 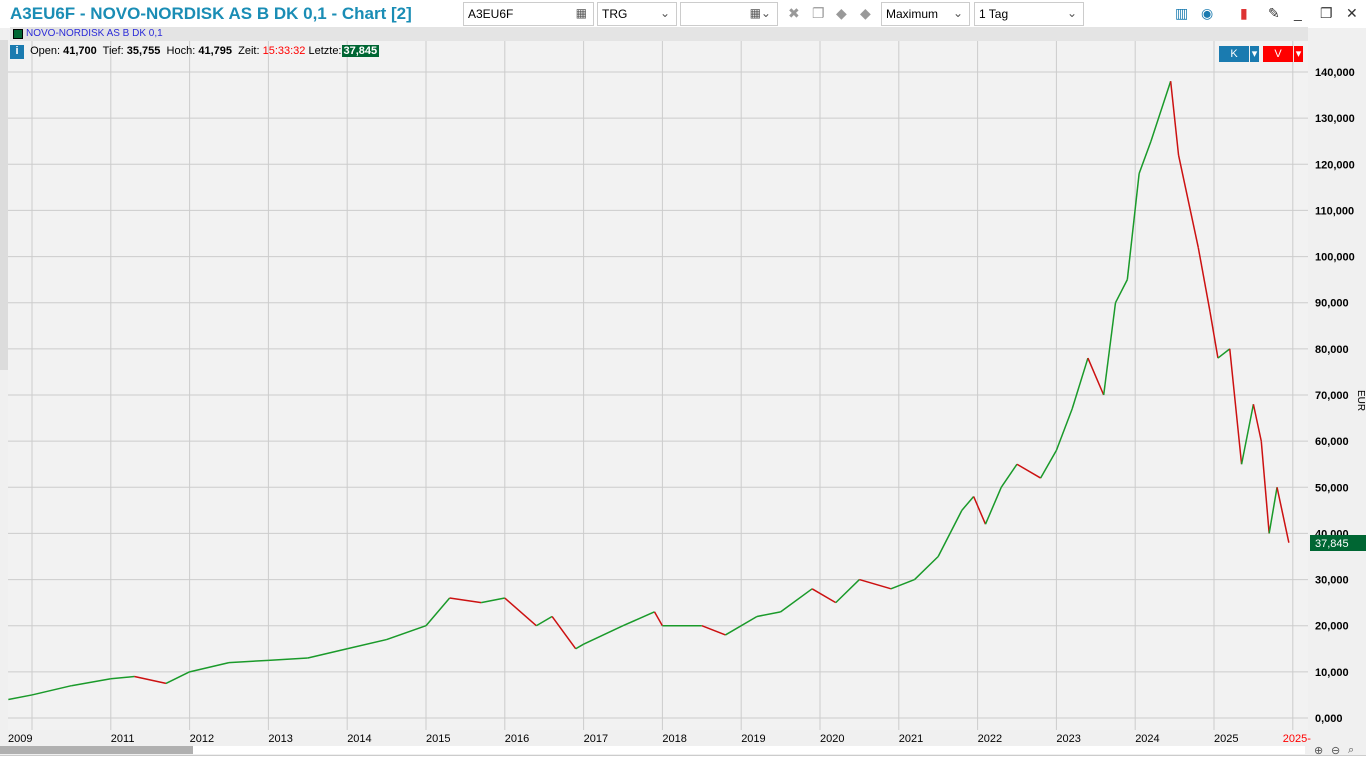 I want to click on y-tick-label: 60,000, so click(x=1332, y=442).